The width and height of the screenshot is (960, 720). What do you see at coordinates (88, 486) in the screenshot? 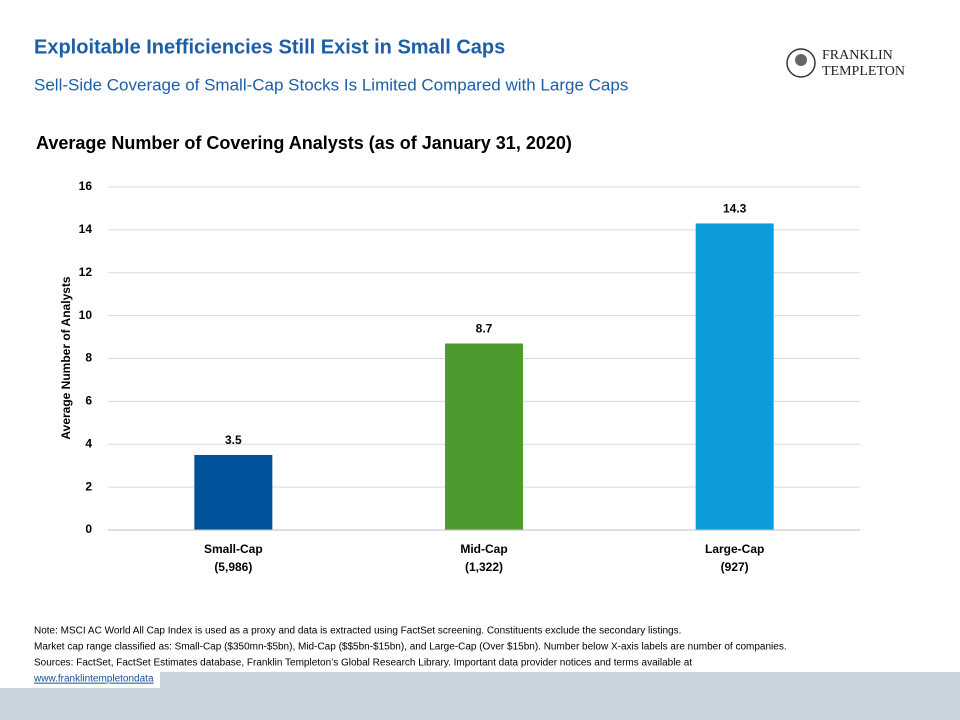
I see `y-tick-label: 2` at bounding box center [88, 486].